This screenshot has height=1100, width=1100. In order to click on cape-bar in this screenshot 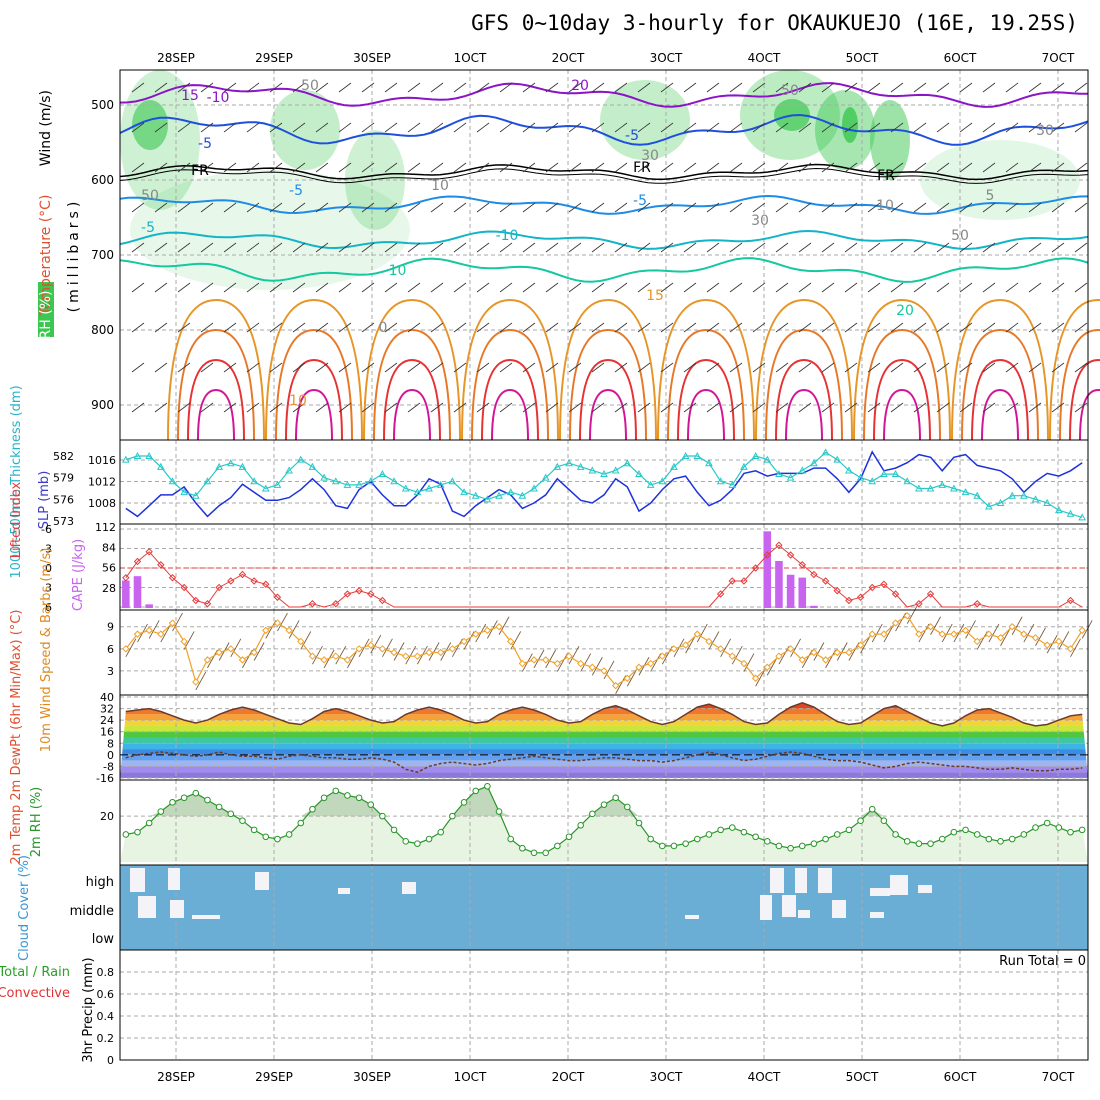, I will do `click(767, 569)`.